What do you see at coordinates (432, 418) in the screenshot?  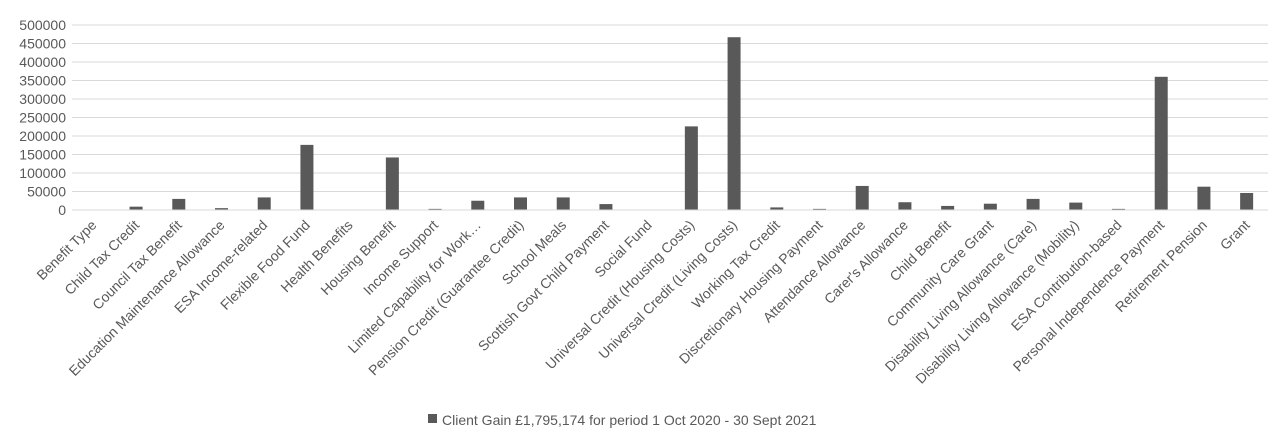 I see `legend-swatch` at bounding box center [432, 418].